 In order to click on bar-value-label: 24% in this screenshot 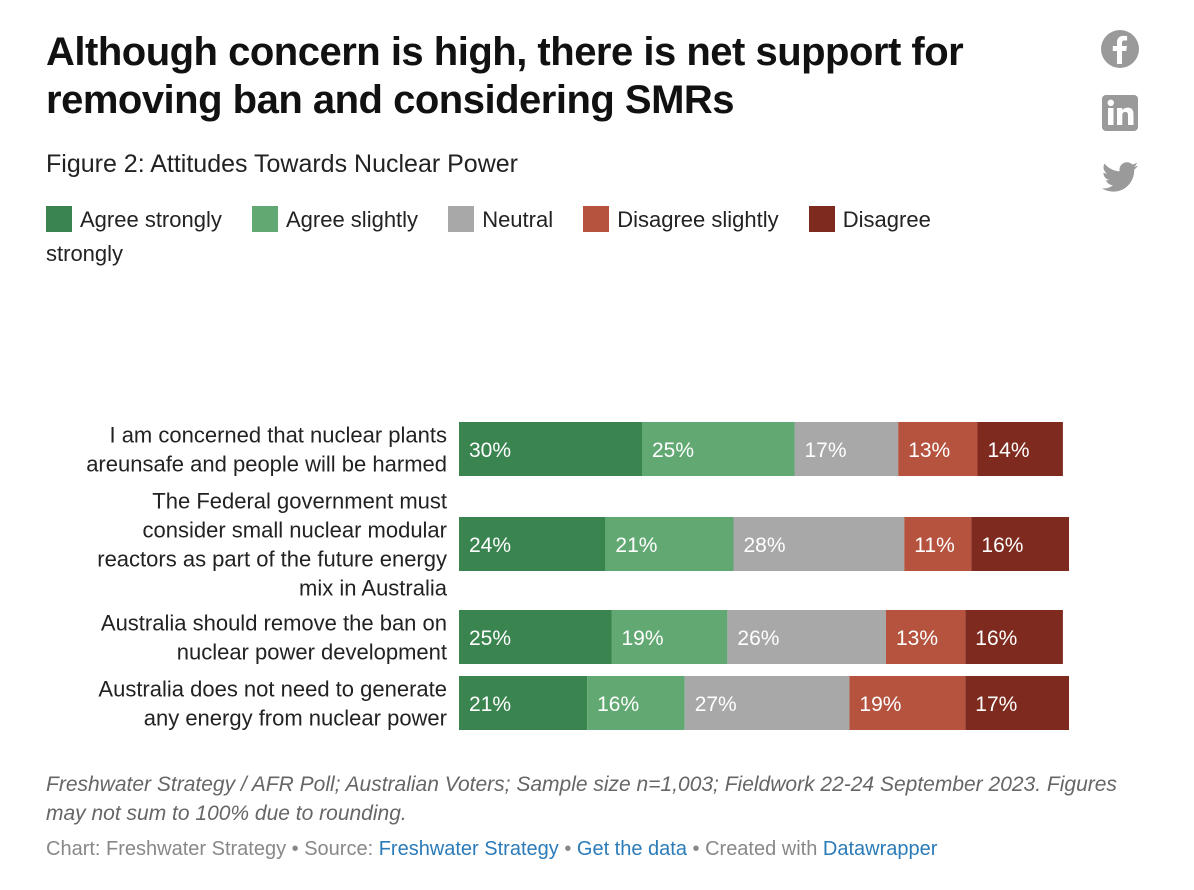, I will do `click(490, 545)`.